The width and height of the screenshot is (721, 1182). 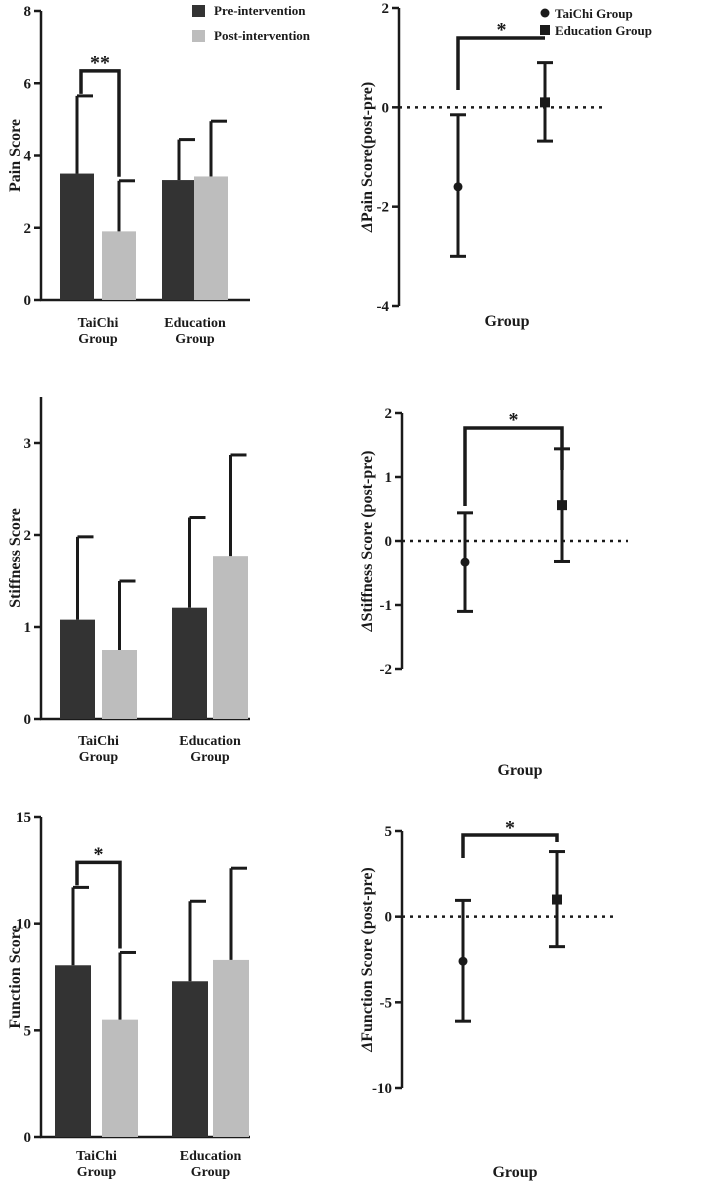 I want to click on y-axis-label: Function Score, so click(x=15, y=976).